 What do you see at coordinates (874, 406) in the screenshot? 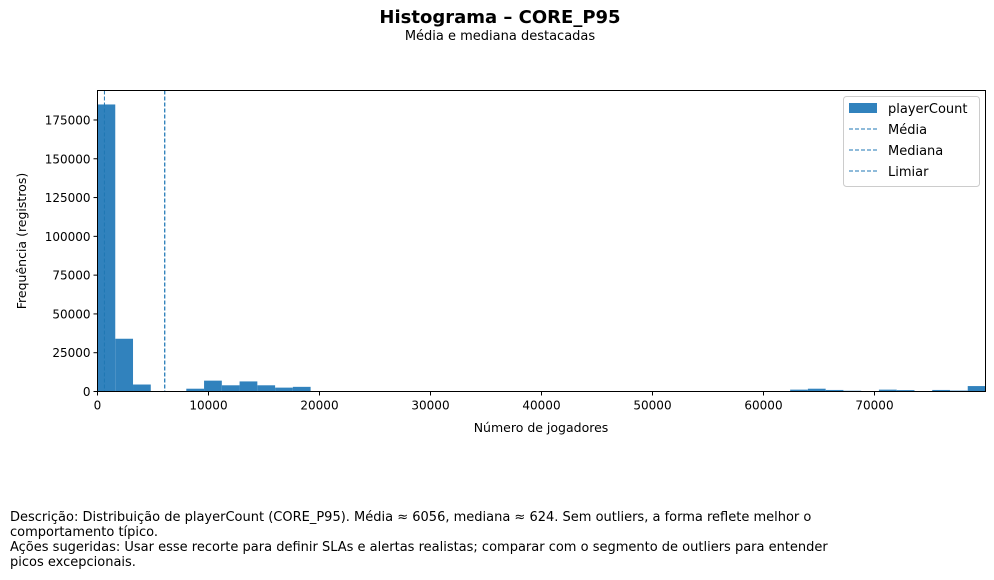
I see `x-tick-label: 70000` at bounding box center [874, 406].